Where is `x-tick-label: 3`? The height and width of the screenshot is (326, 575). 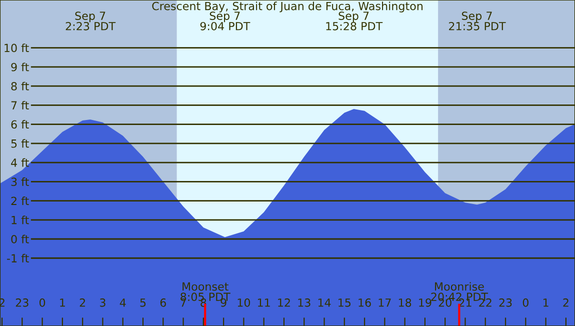
x-tick-label: 3 is located at coordinates (103, 302).